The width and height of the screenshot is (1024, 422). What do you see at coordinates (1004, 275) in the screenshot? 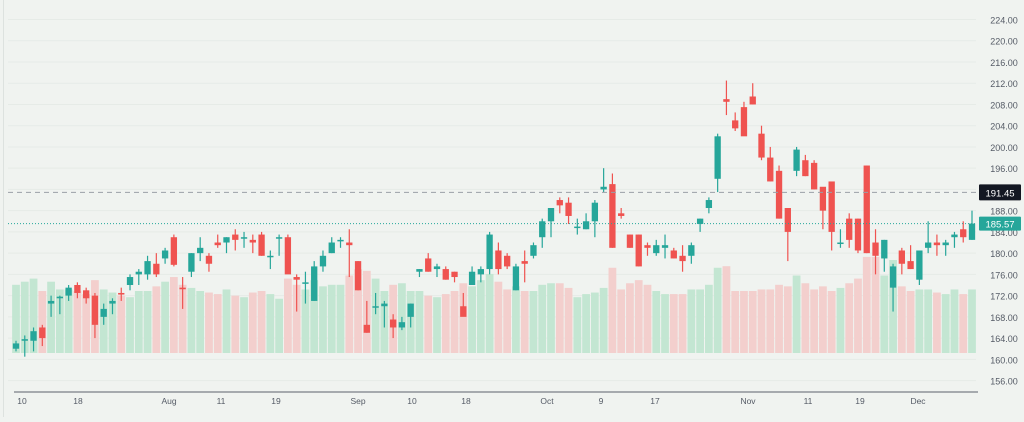
I see `price-tick-label: 176.00` at bounding box center [1004, 275].